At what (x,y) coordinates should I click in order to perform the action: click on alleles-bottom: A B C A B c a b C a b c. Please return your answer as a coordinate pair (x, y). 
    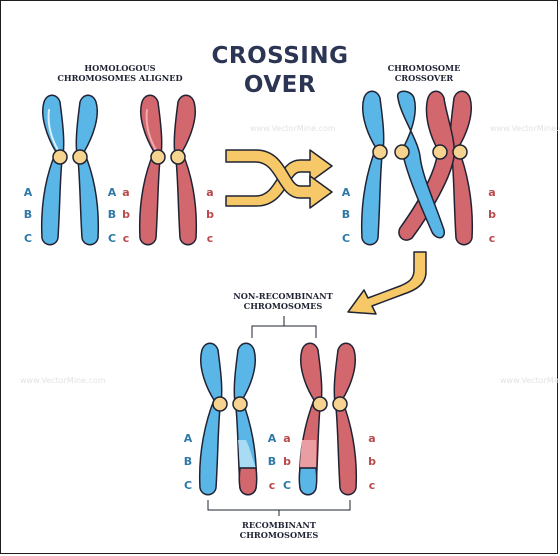
    Looking at the image, I should click on (280, 462).